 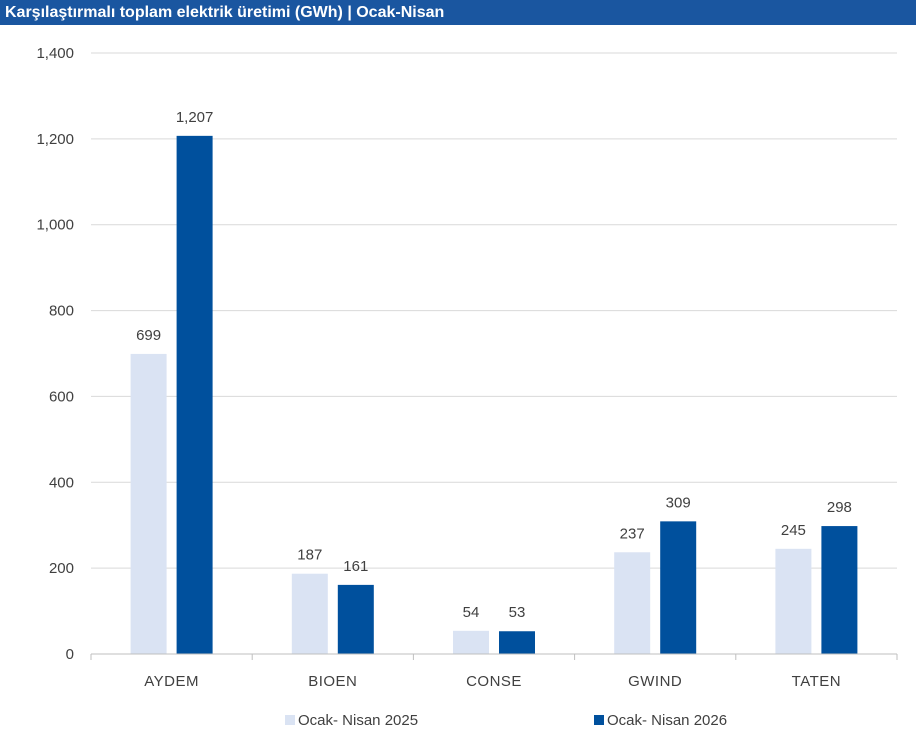 What do you see at coordinates (355, 566) in the screenshot?
I see `data-label: 161` at bounding box center [355, 566].